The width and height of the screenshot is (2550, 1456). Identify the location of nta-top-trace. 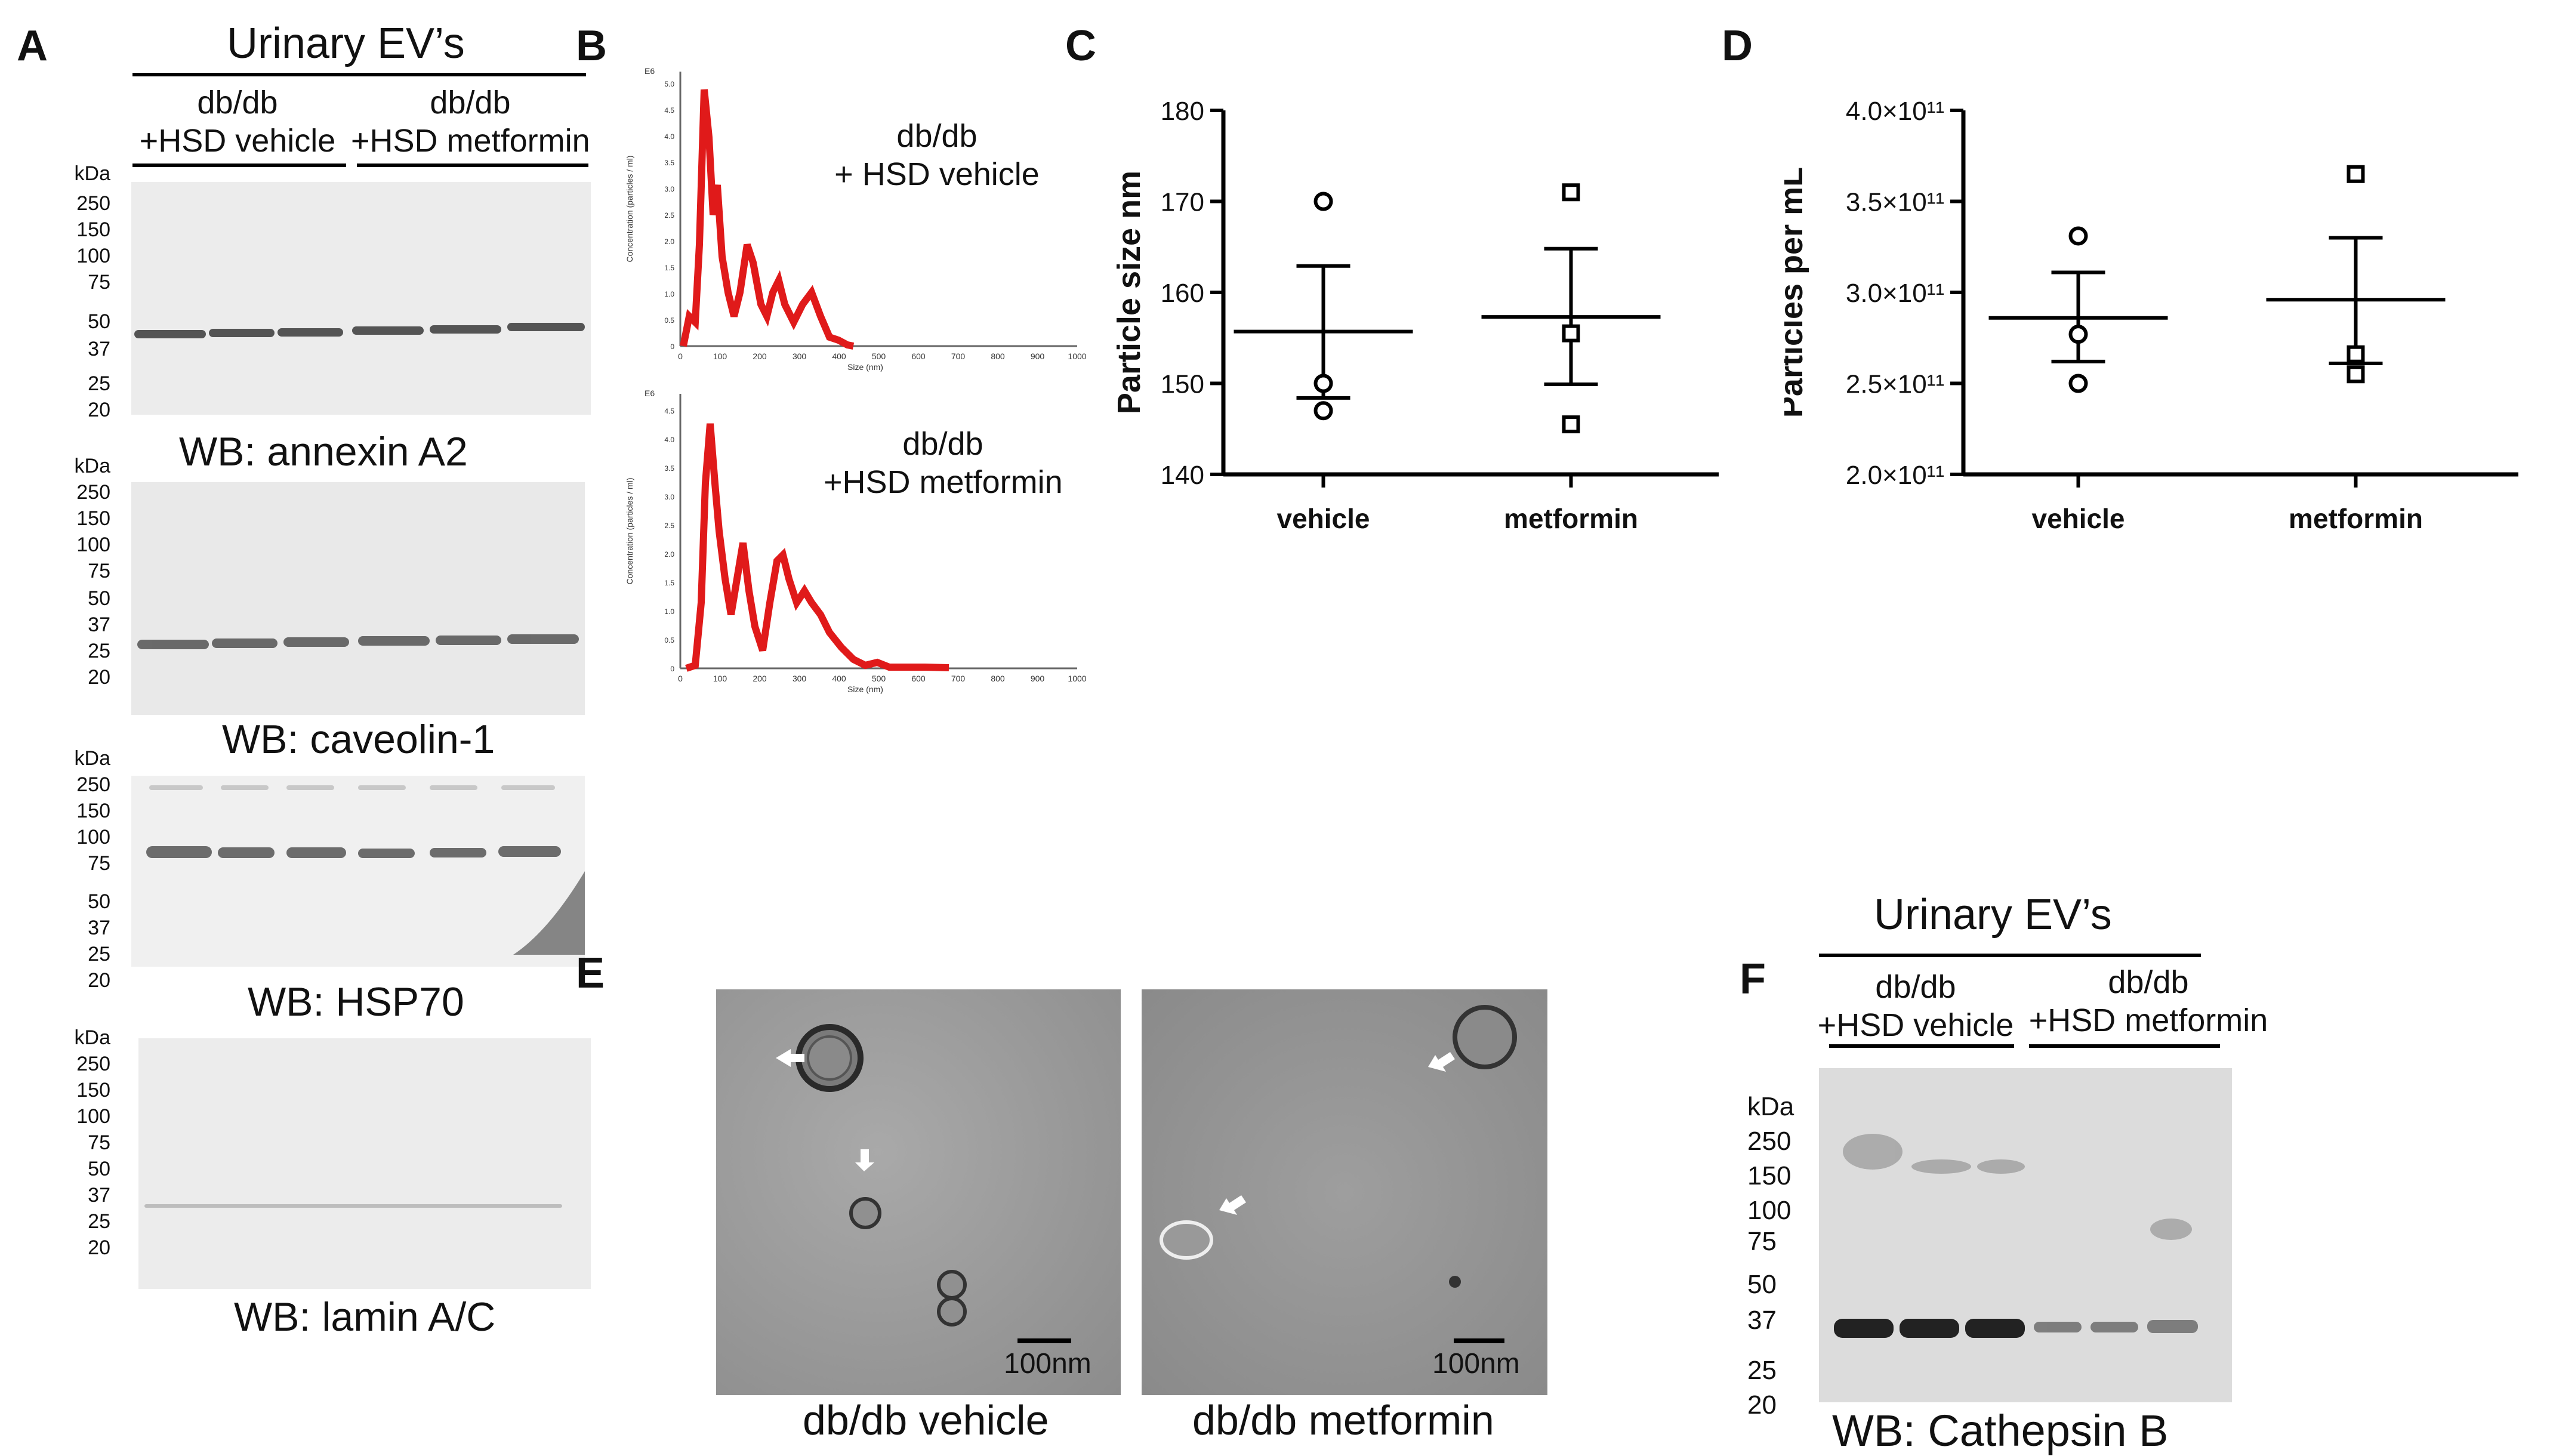
(767, 219).